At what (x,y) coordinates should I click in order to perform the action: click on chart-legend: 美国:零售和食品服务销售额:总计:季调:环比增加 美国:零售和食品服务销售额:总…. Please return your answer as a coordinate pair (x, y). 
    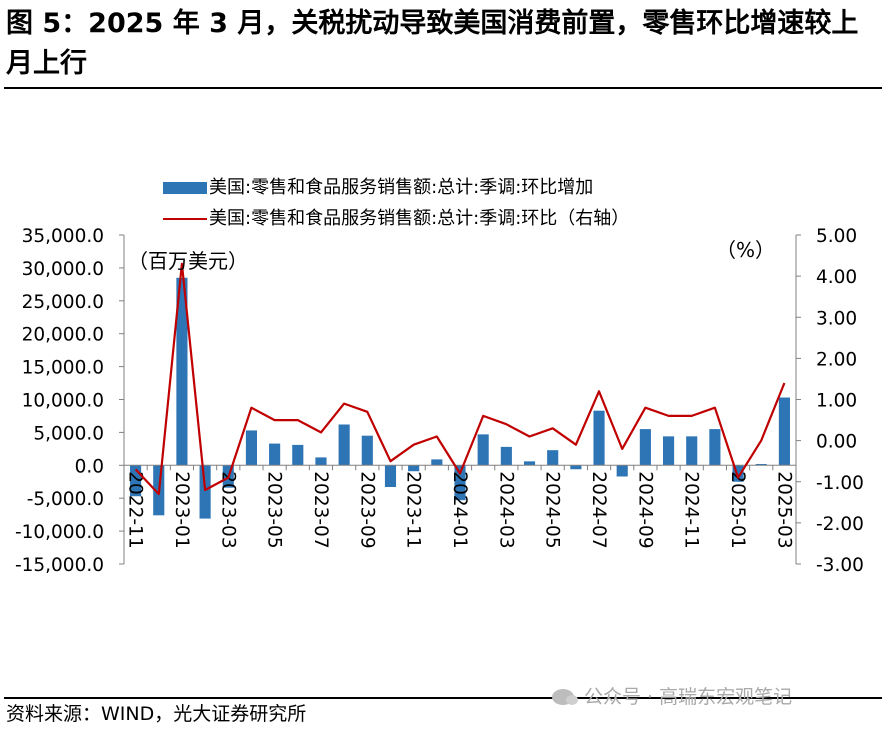
    Looking at the image, I should click on (396, 203).